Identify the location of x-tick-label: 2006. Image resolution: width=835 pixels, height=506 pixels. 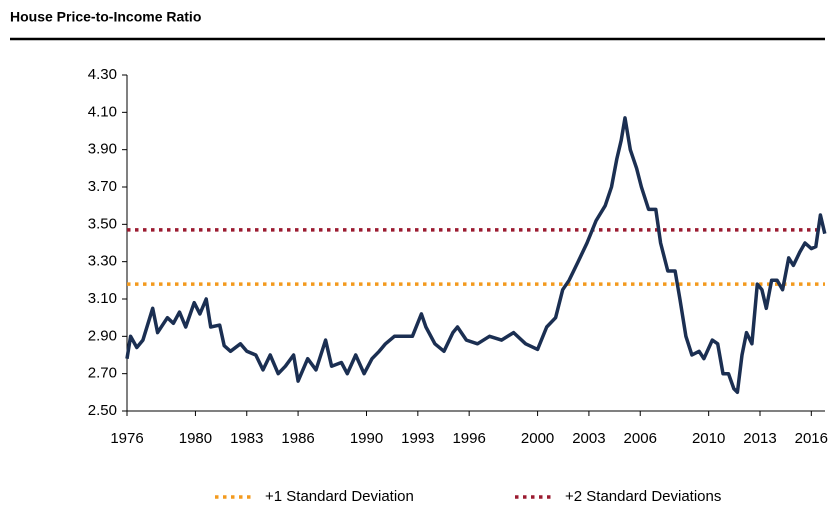
(640, 438).